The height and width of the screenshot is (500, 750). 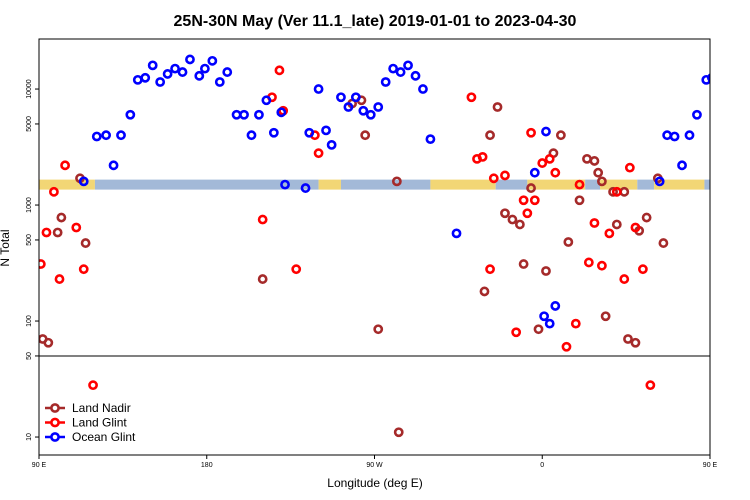 I want to click on legend-label: Land Nadir, so click(x=101, y=408).